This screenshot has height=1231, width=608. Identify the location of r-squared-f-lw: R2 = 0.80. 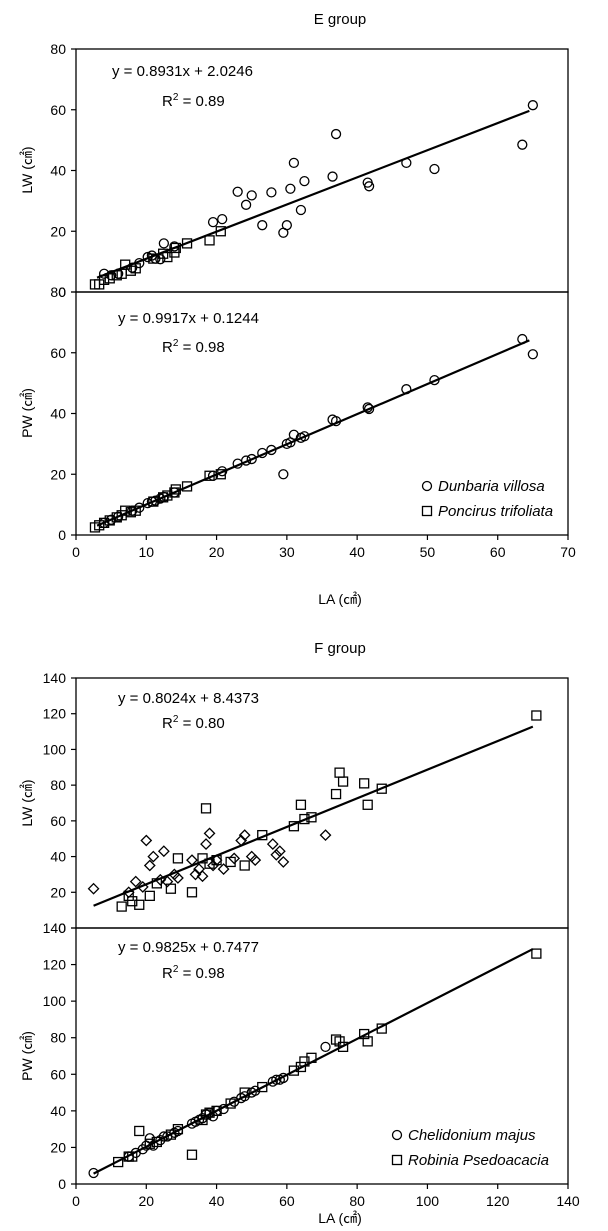
(193, 723).